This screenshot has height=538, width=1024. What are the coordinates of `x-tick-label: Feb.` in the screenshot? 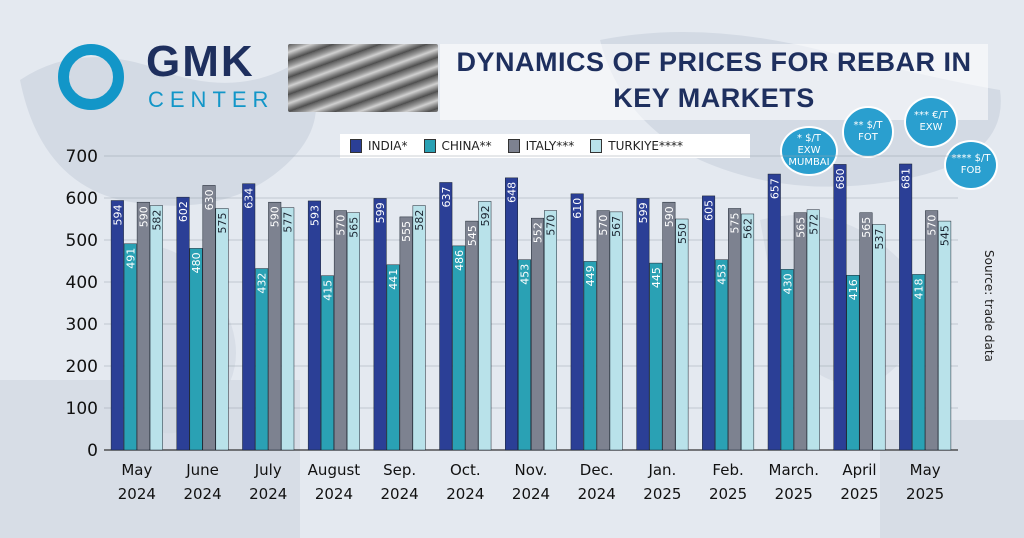 It's located at (727, 470).